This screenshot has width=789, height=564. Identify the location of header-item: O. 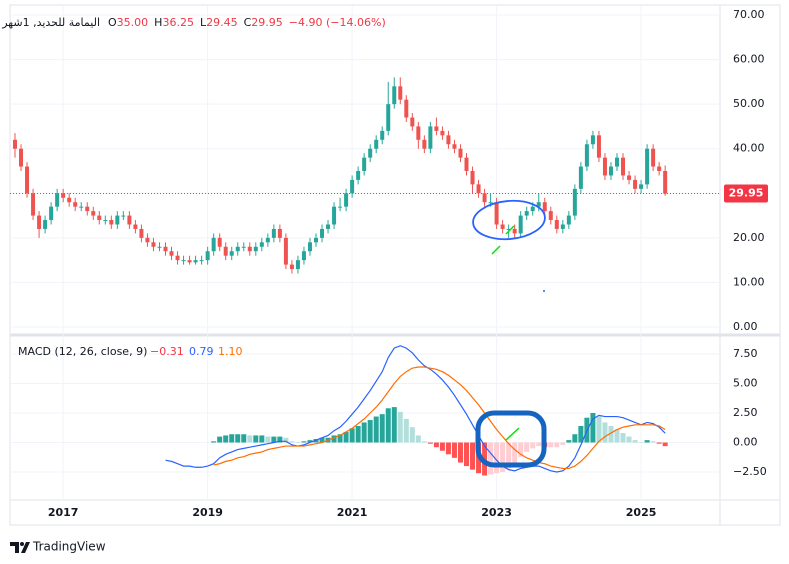
(112, 22).